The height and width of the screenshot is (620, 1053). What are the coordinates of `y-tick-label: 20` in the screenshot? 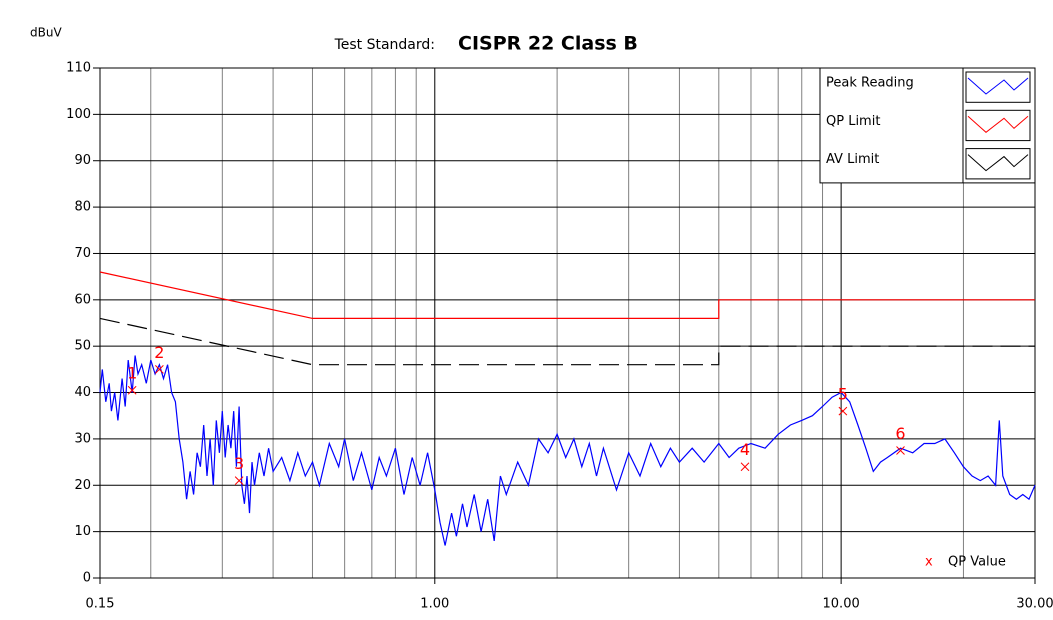 It's located at (82, 485).